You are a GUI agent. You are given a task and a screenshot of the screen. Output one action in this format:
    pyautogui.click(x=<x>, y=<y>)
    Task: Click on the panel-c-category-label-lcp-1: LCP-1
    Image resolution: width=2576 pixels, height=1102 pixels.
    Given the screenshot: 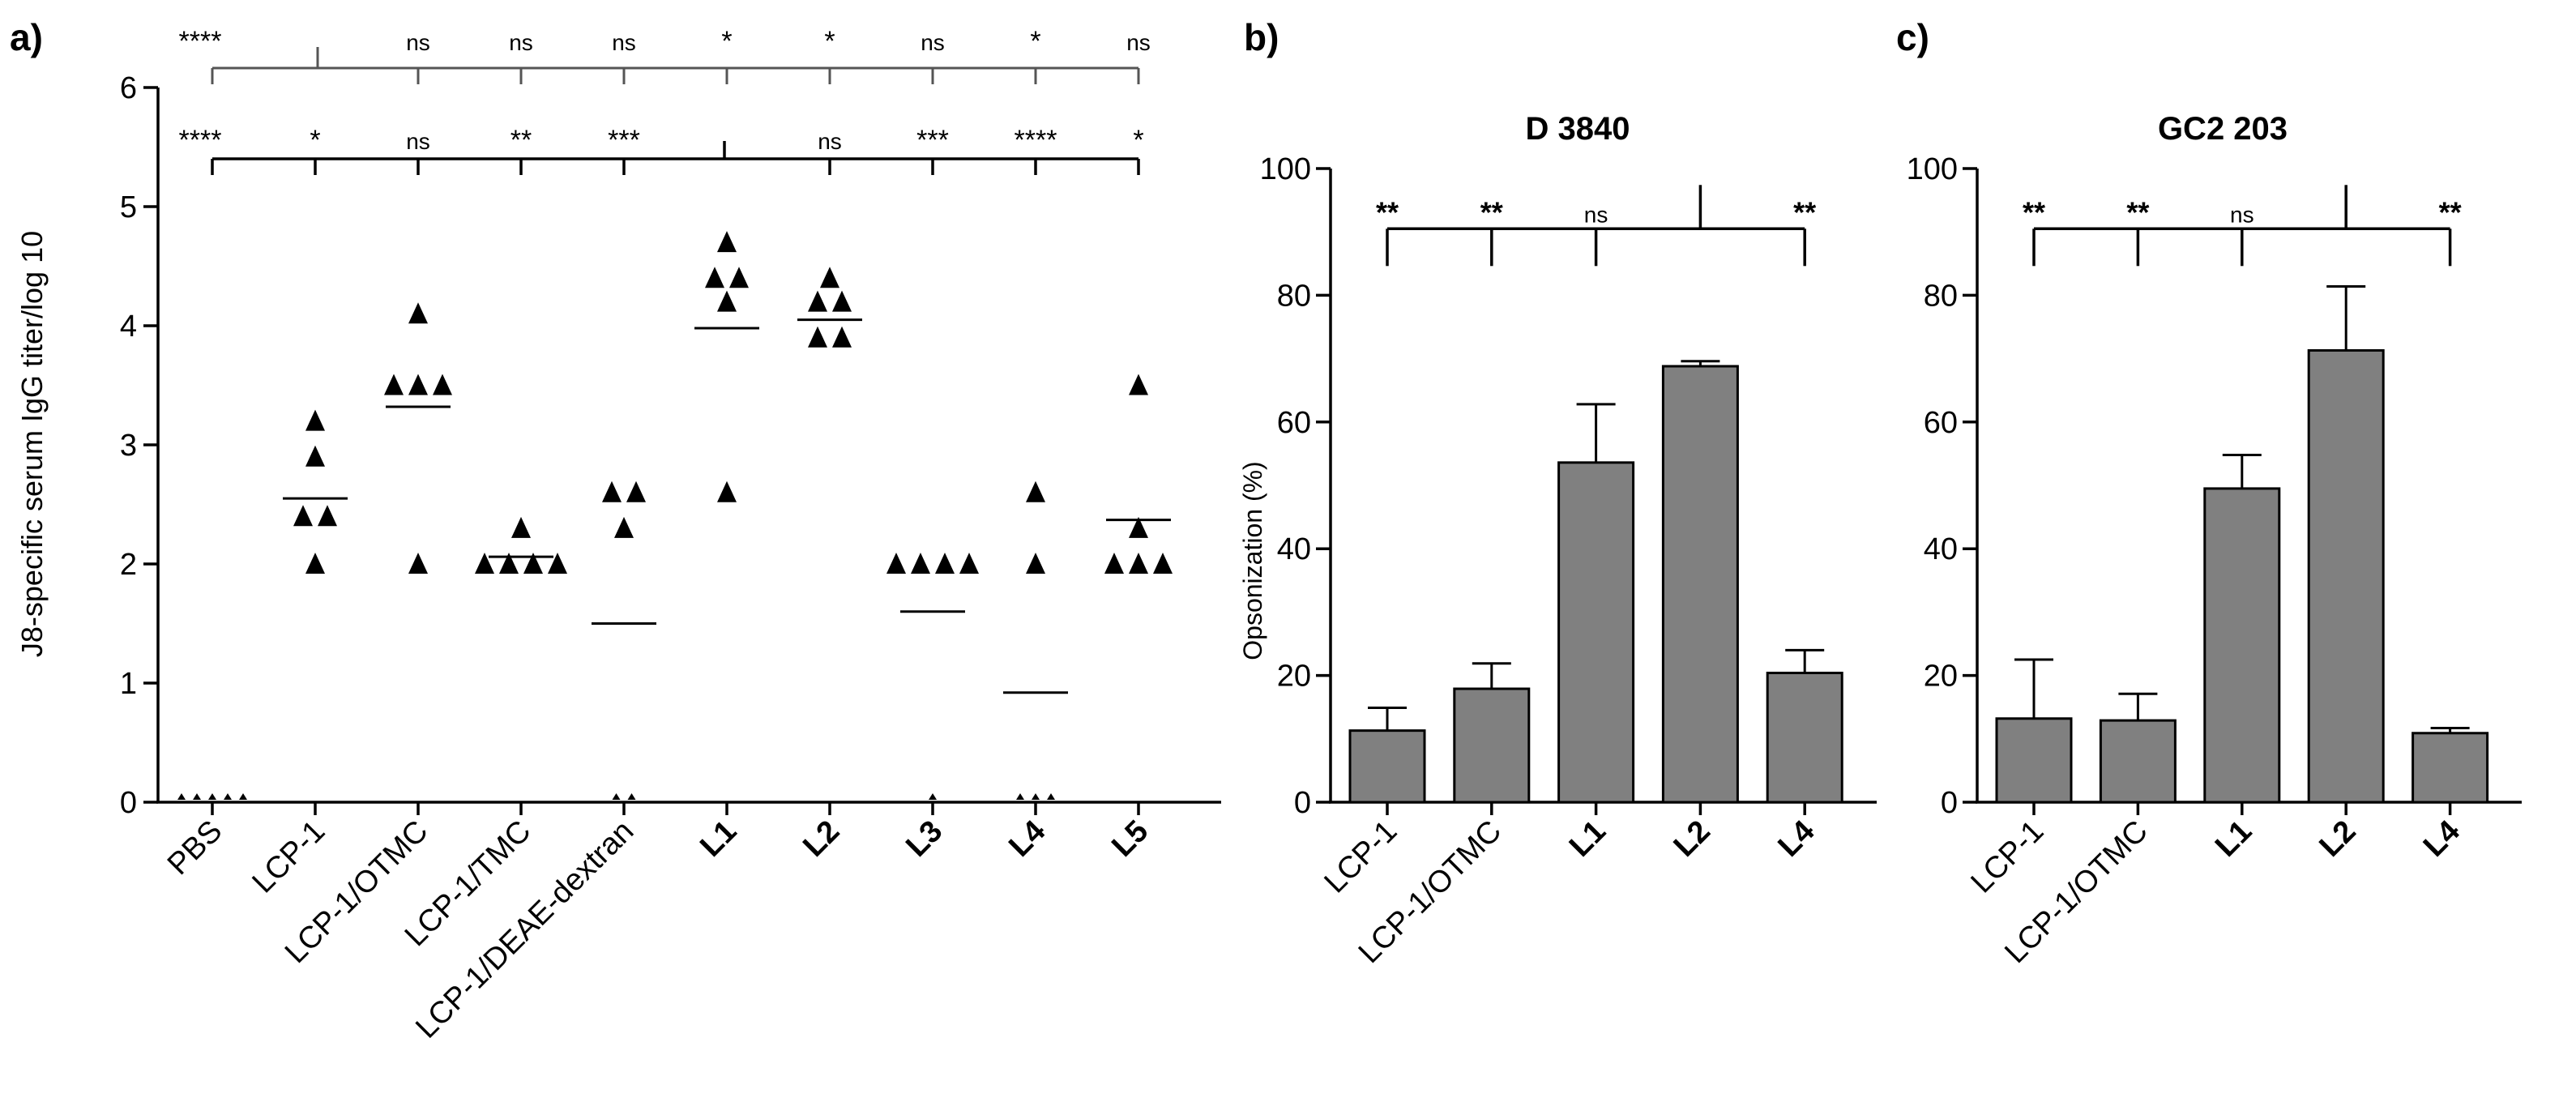 What is the action you would take?
    pyautogui.click(x=2007, y=857)
    